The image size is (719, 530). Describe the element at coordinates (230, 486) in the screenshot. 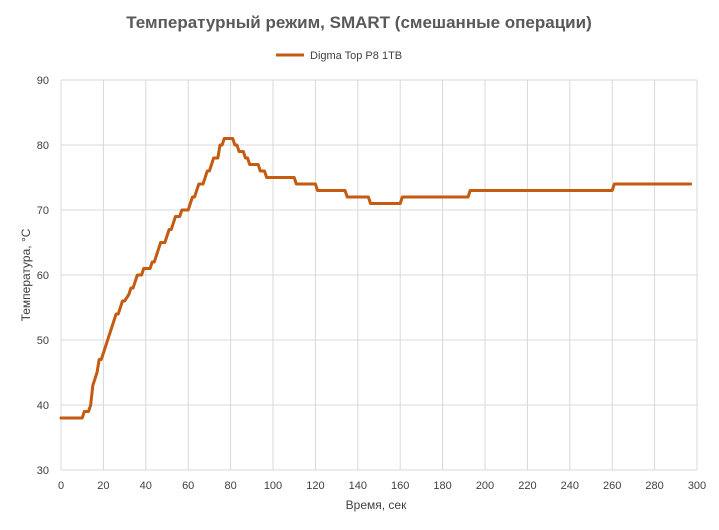

I see `x-tick-label: 80` at that location.